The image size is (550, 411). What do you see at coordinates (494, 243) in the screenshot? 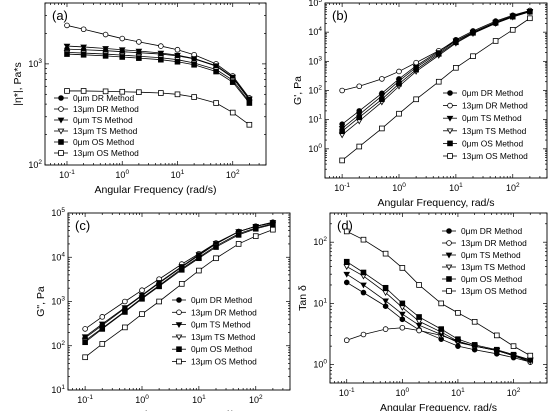
I see `legend-entry-label: 13μm DR Method` at bounding box center [494, 243].